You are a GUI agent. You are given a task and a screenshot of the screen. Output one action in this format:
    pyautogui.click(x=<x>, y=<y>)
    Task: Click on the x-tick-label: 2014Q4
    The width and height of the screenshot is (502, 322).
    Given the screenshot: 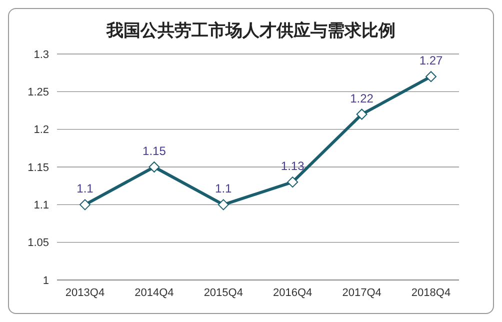 What is the action you would take?
    pyautogui.click(x=154, y=292)
    